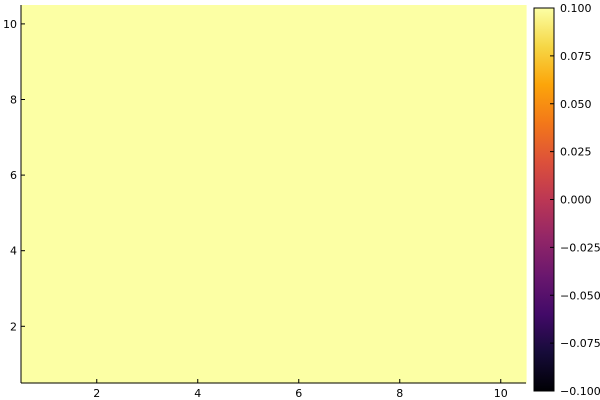 This screenshot has height=400, width=600. Describe the element at coordinates (399, 393) in the screenshot. I see `x-tick-label: 8` at that location.